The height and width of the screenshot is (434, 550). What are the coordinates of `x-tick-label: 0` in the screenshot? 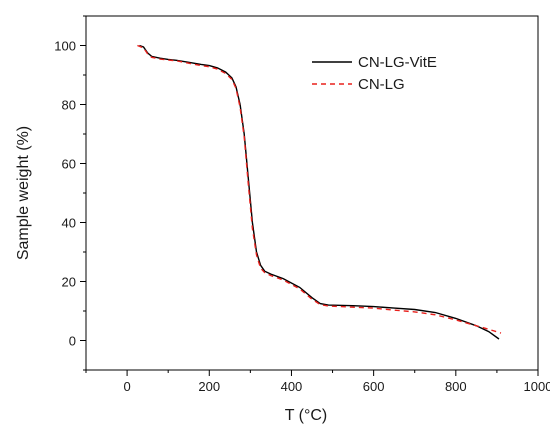 It's located at (126, 386).